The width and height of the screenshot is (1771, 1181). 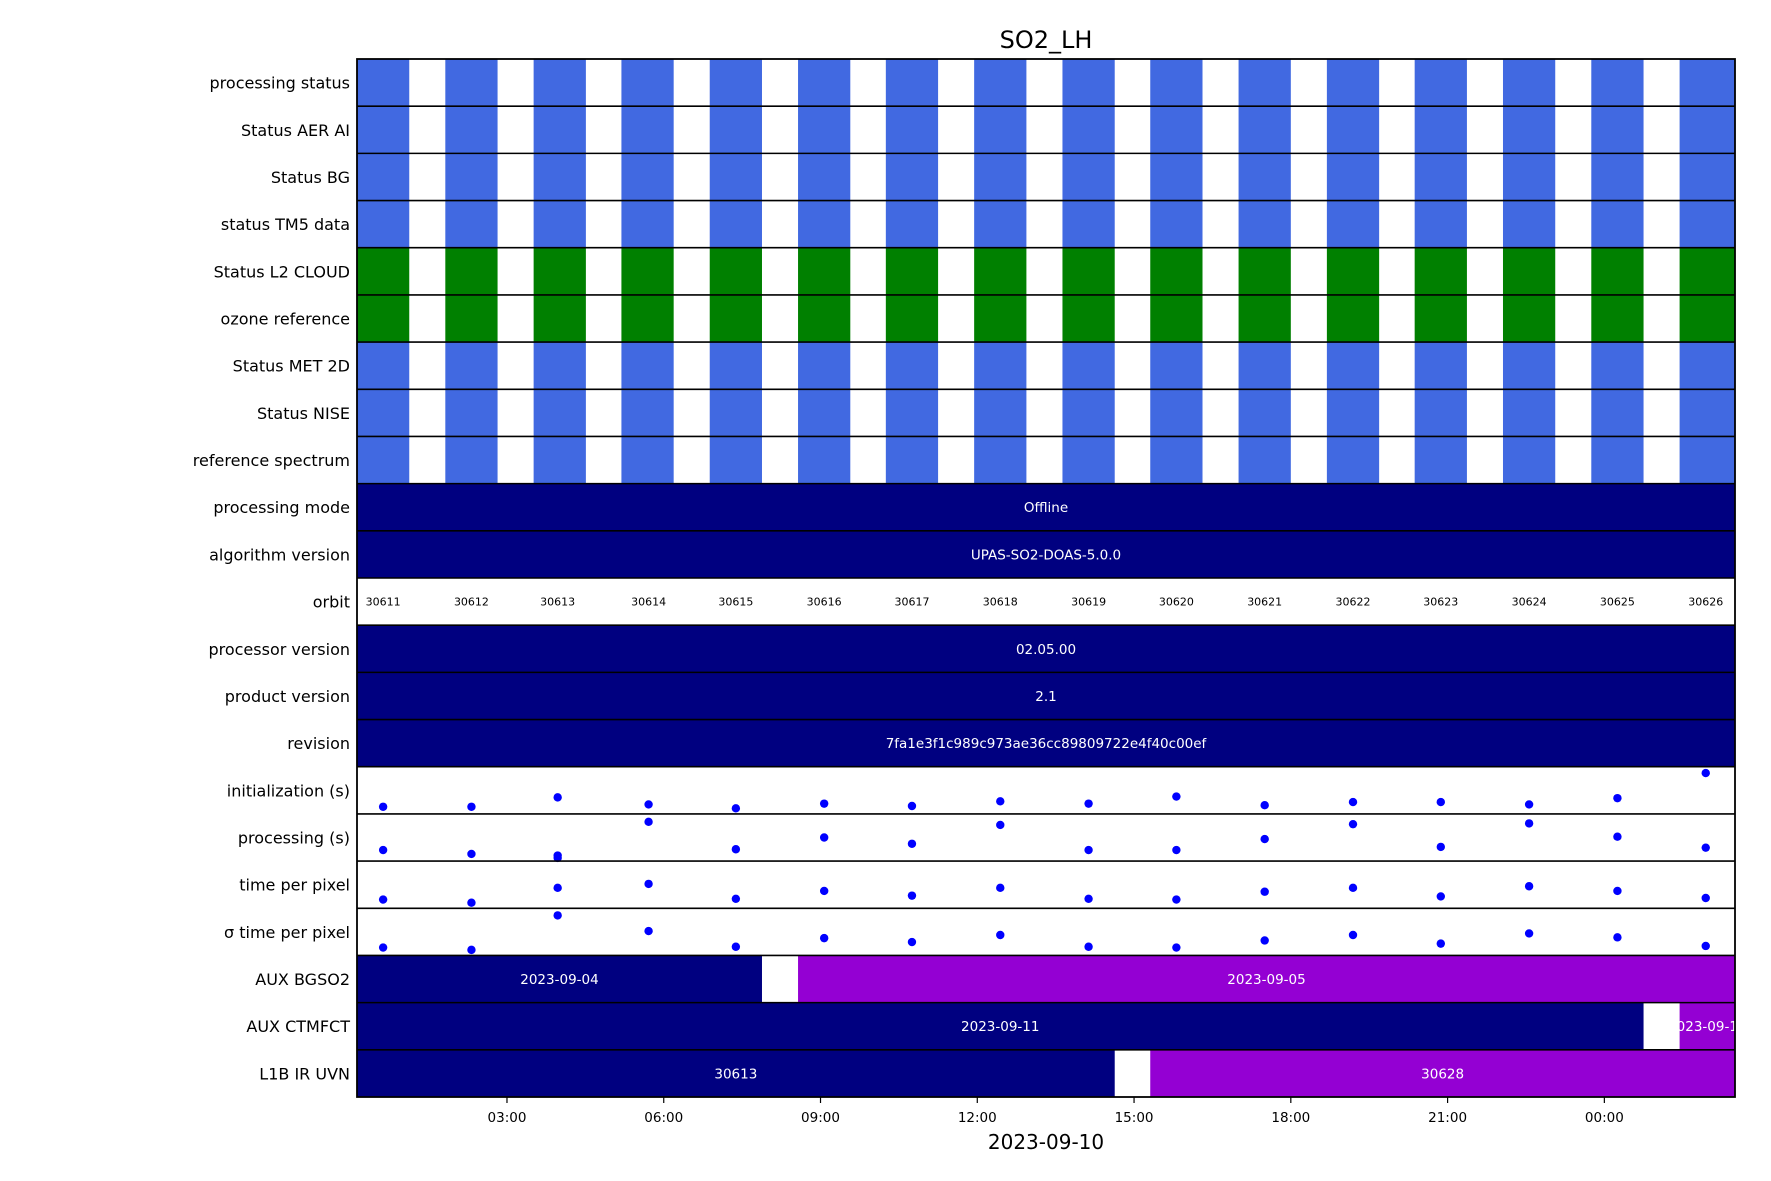 I want to click on row-label-product-version: product version, so click(x=287, y=696).